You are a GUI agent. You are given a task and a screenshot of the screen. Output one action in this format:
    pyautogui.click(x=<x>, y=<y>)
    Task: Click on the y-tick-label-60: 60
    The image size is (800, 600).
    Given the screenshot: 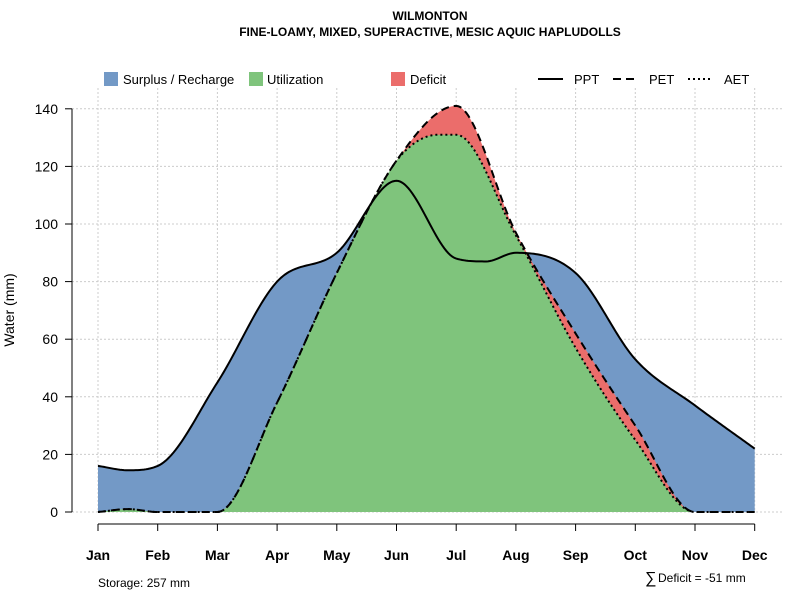 What is the action you would take?
    pyautogui.click(x=50, y=339)
    